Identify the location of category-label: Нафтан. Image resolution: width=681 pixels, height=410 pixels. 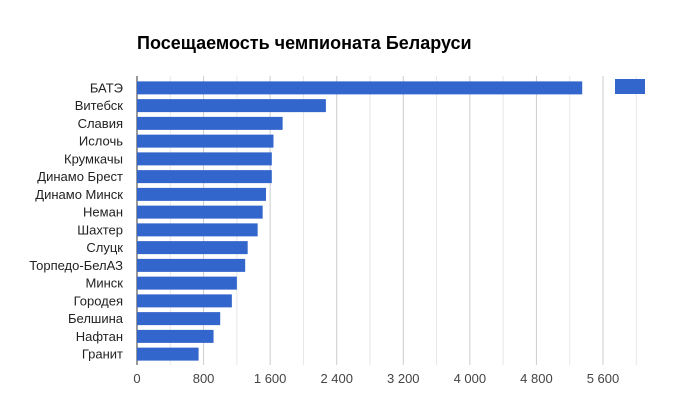
(99, 336).